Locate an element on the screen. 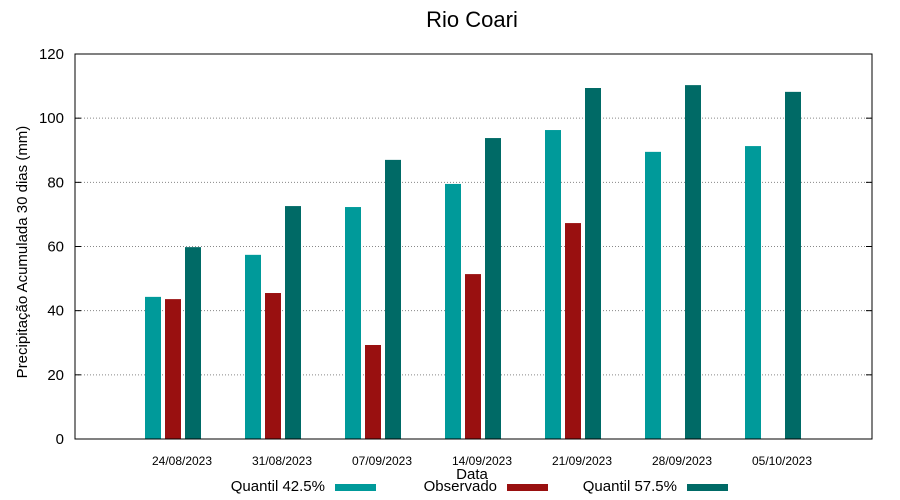  x-axis-label: Data is located at coordinates (472, 474).